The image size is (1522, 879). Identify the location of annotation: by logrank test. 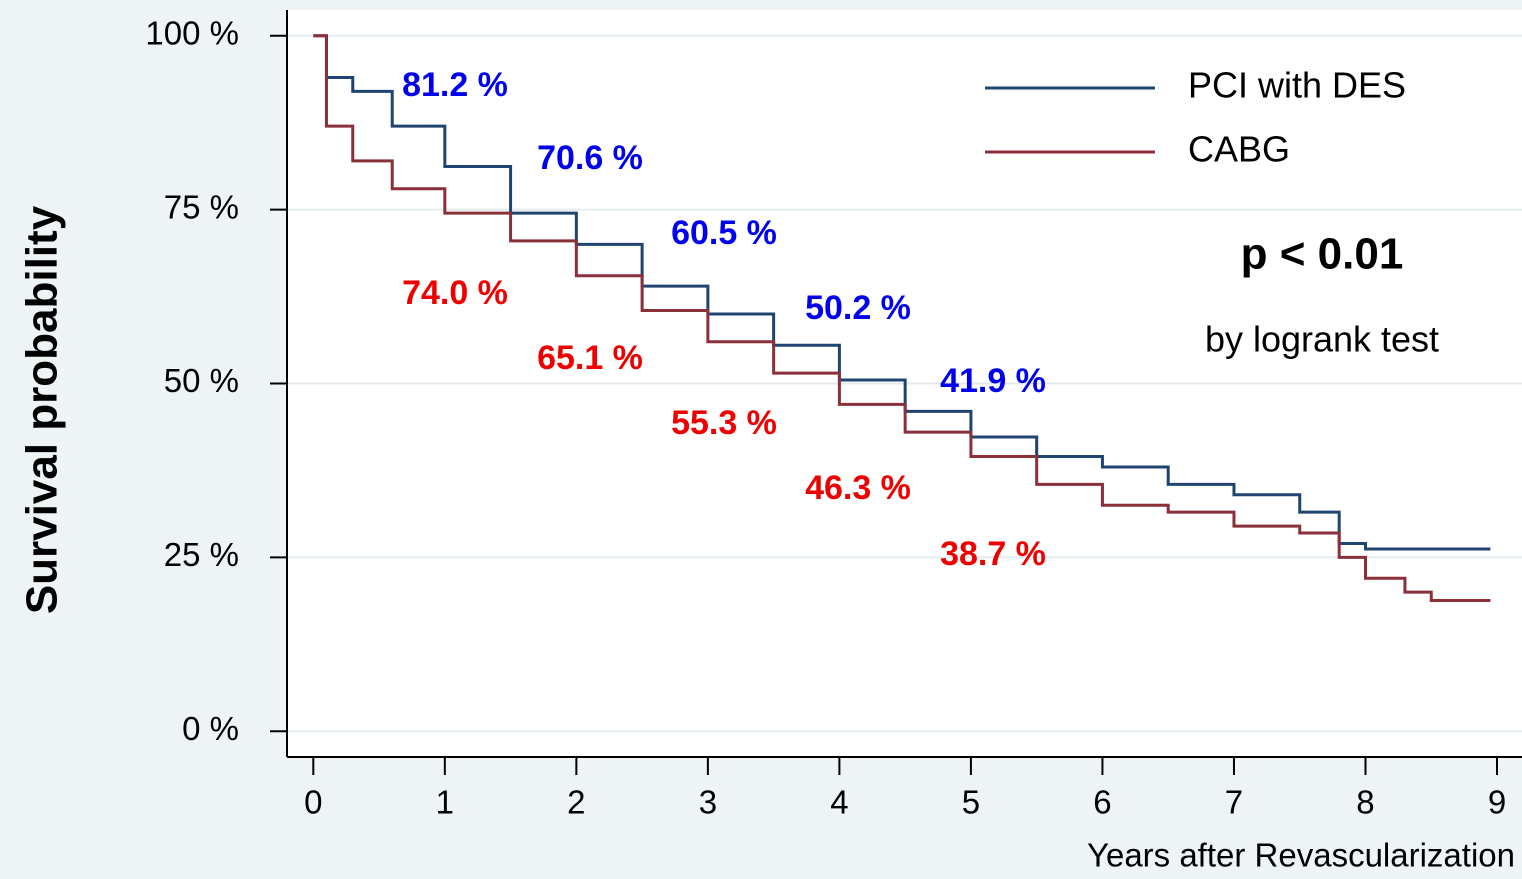
(1322, 339).